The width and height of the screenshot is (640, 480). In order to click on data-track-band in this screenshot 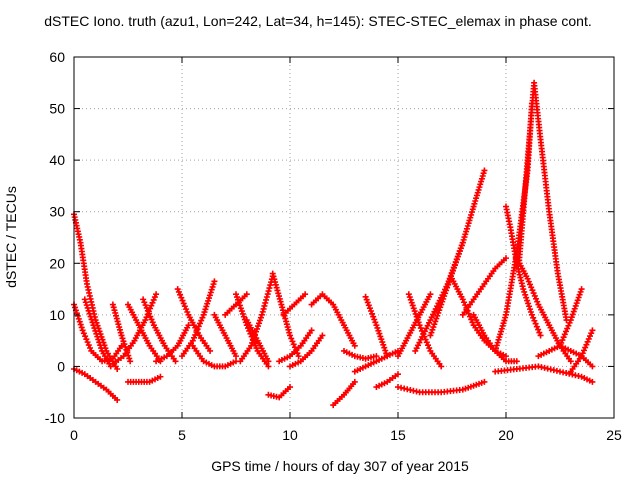, I will do `click(513, 227)`.